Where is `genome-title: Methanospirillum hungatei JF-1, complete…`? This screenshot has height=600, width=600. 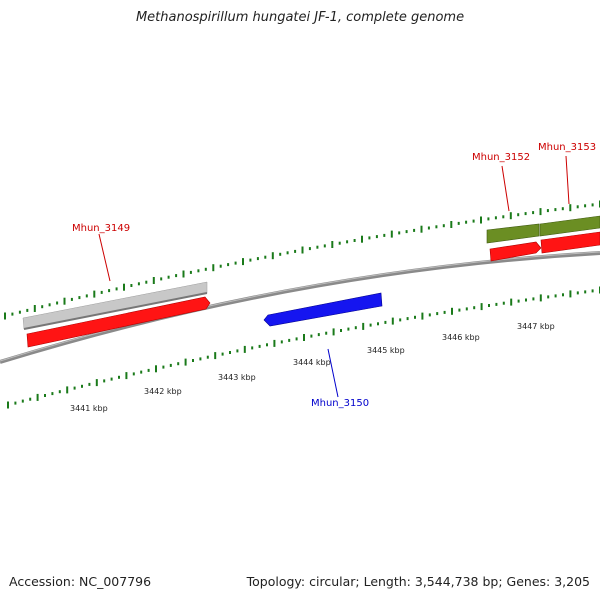
genome-title: Methanospirillum hungatei JF-1, complete… is located at coordinates (300, 17).